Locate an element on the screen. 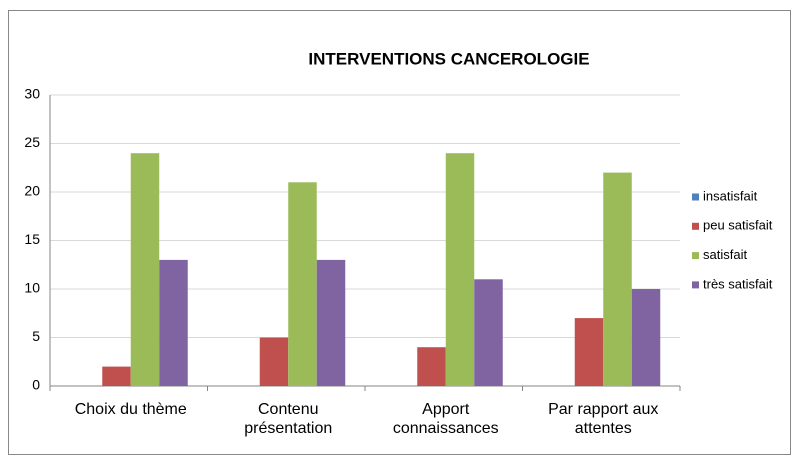 The width and height of the screenshot is (793, 457). legend-label: peu satisfait is located at coordinates (738, 225).